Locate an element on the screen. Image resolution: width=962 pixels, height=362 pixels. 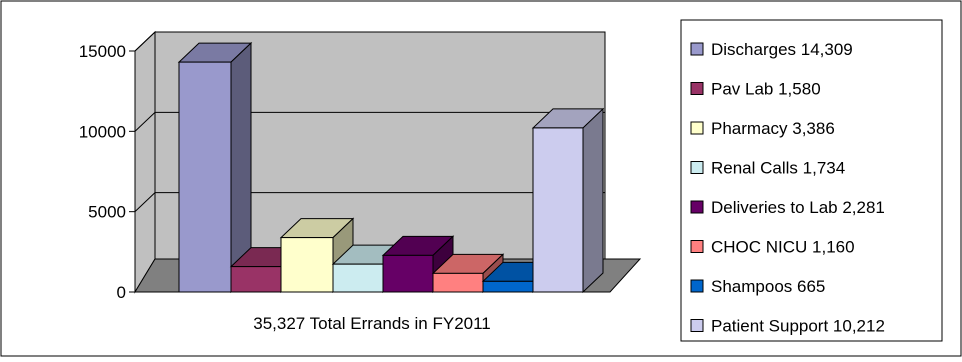
legend-item-7: Shampoos 665 is located at coordinates (757, 286).